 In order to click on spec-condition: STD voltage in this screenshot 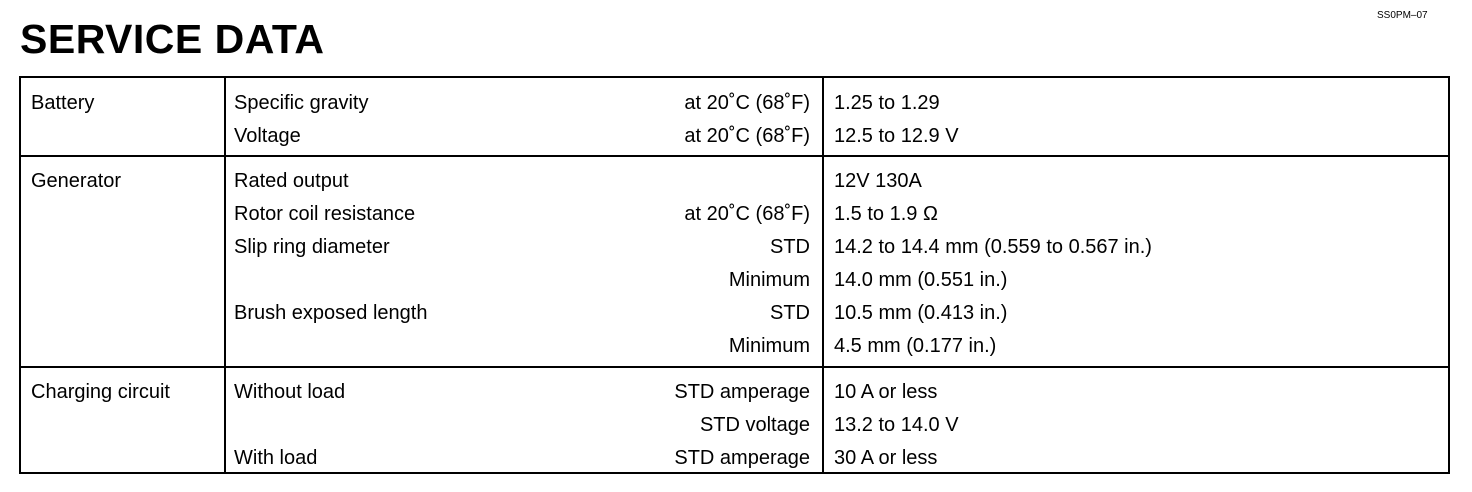, I will do `click(754, 425)`.